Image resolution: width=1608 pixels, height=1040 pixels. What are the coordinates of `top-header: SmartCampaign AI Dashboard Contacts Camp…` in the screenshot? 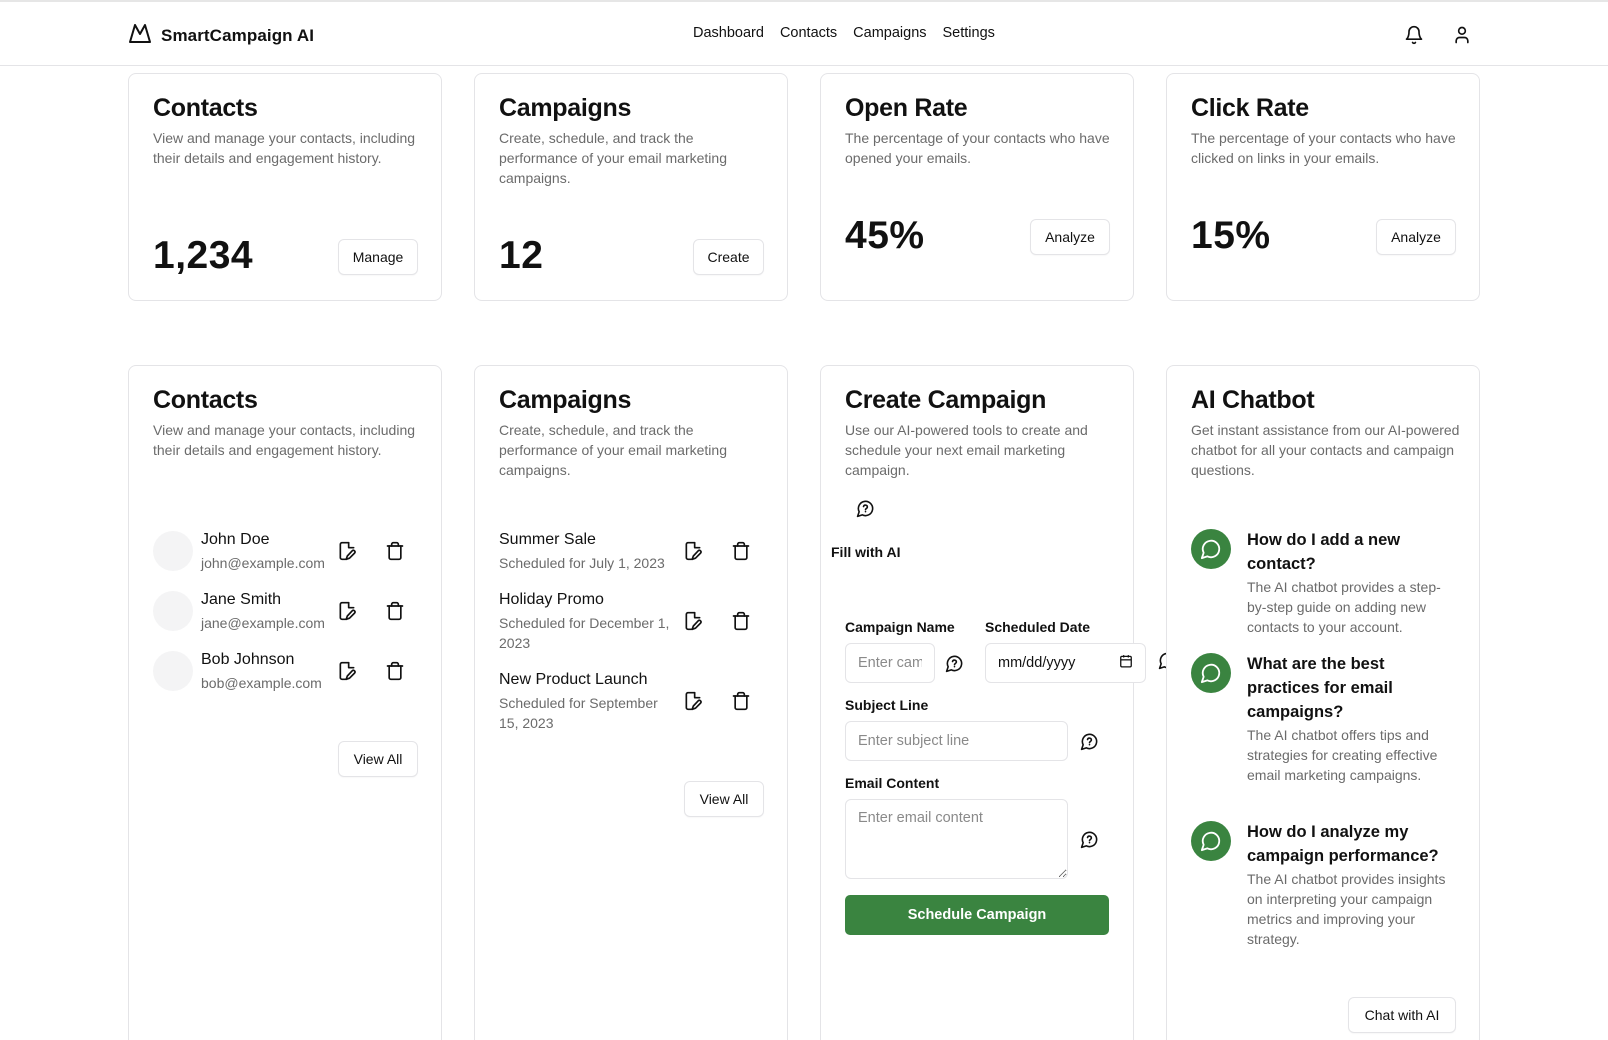 It's located at (804, 34).